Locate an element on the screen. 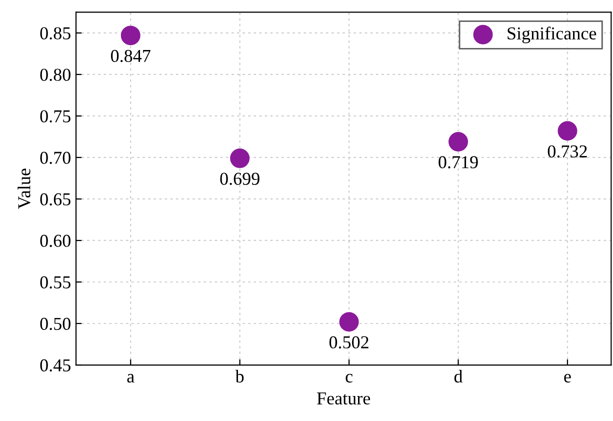 The height and width of the screenshot is (421, 613). x-tick-label: d is located at coordinates (458, 376).